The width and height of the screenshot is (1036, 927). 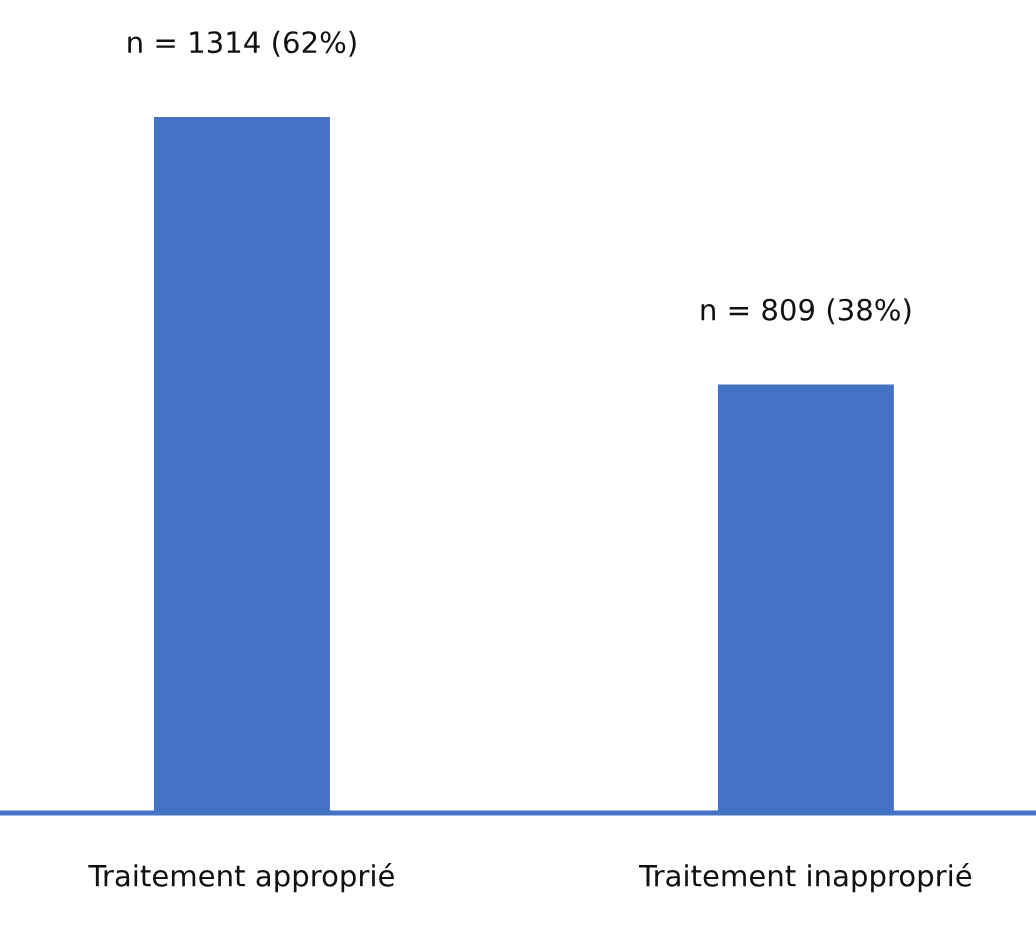 What do you see at coordinates (806, 311) in the screenshot?
I see `data-label: n = 809 (38%)` at bounding box center [806, 311].